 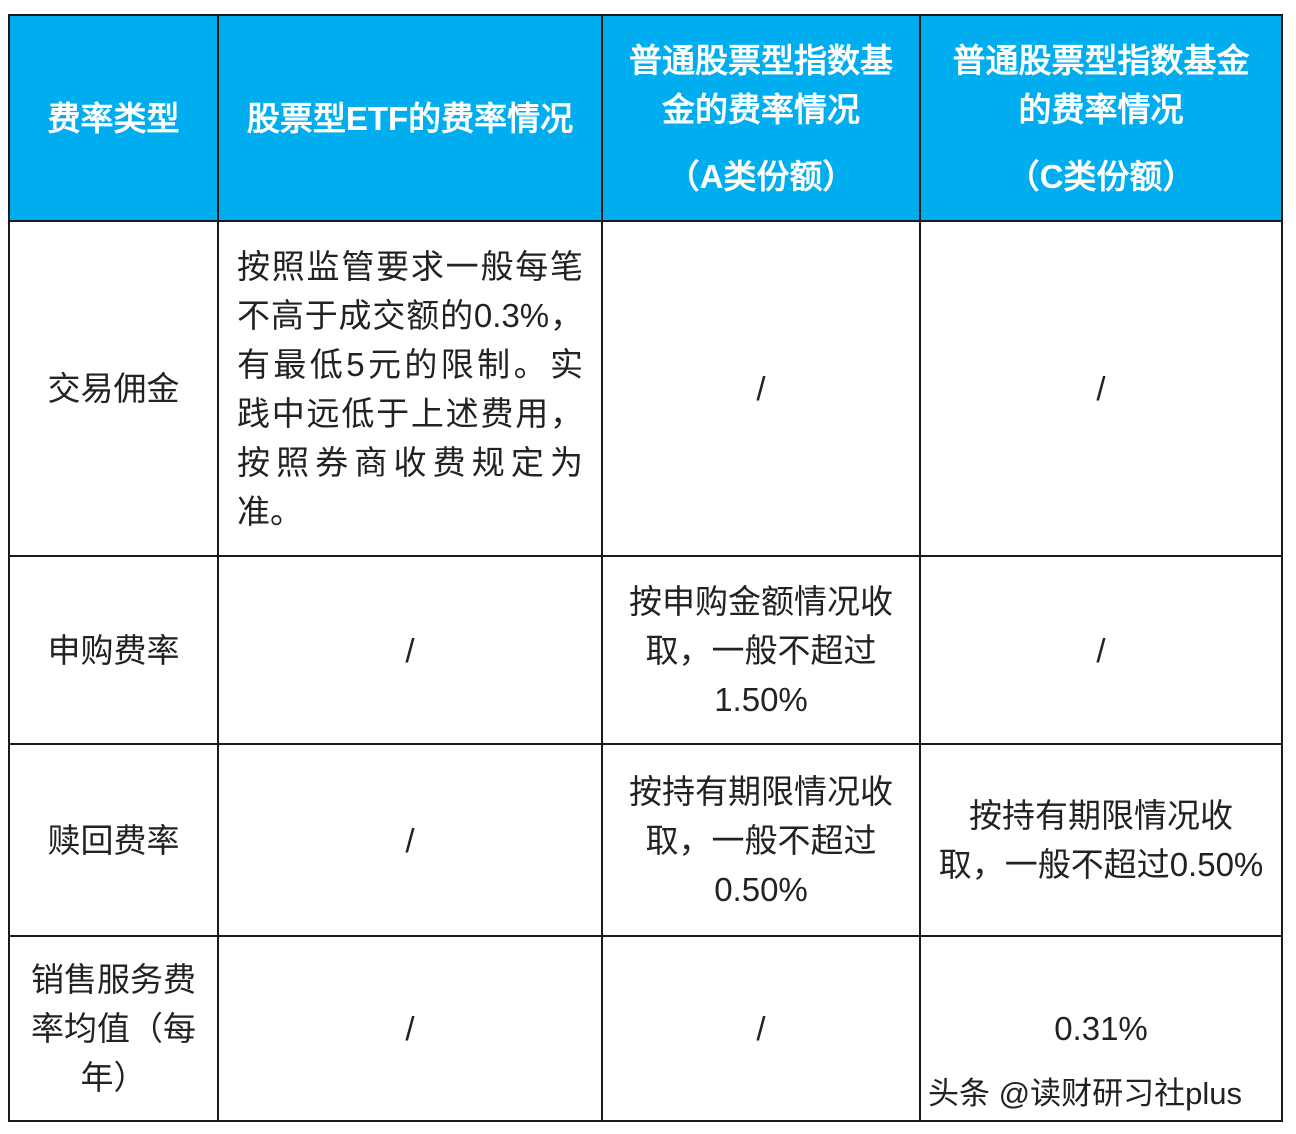 I want to click on header-index-c: 普通股票型指数基金的费率情况 （C类份额）, so click(x=1101, y=118).